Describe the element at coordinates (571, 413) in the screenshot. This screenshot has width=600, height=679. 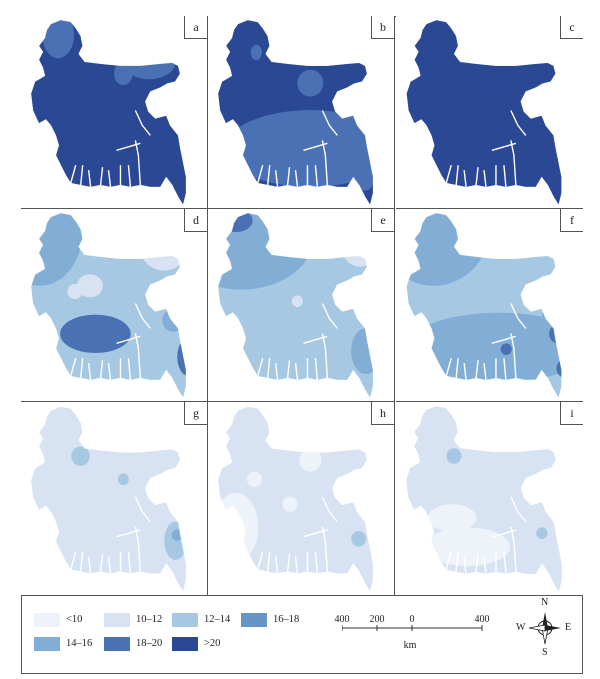
I see `panel-label: i` at that location.